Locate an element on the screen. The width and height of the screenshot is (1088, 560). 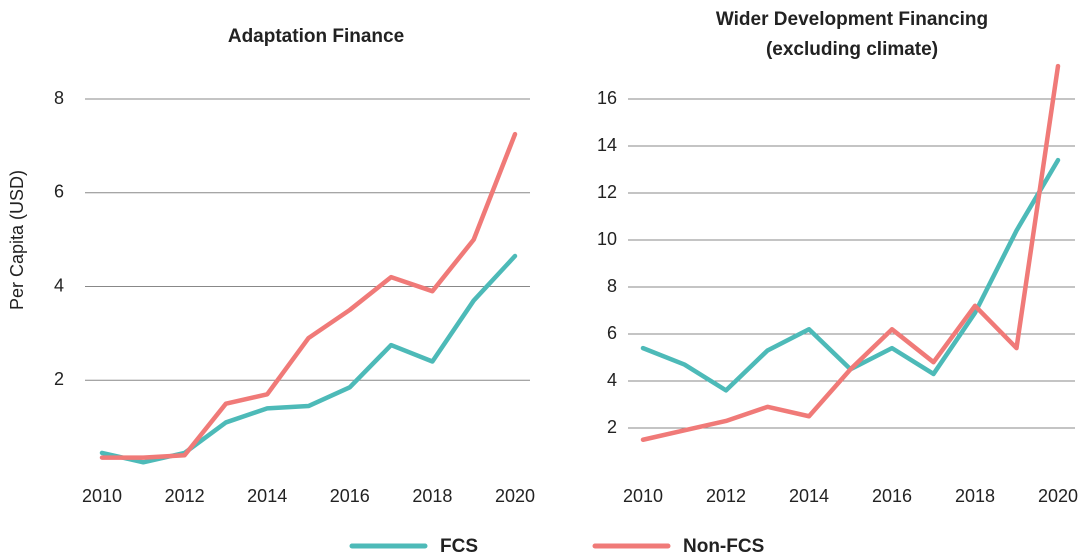
chart-subtitle: (excluding climate) is located at coordinates (852, 49).